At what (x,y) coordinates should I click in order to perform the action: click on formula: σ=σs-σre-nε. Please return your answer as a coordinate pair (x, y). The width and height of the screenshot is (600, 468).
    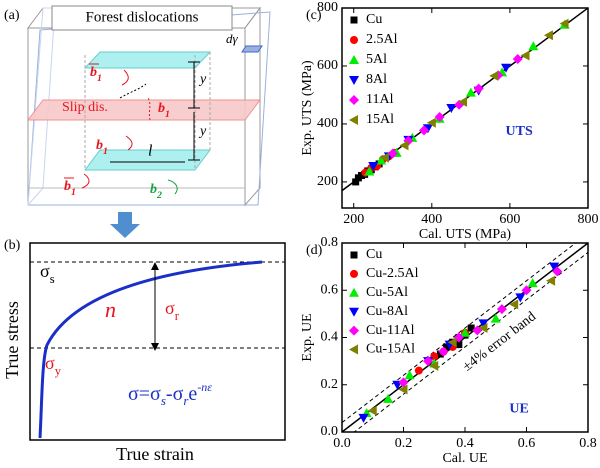
    Looking at the image, I should click on (170, 394).